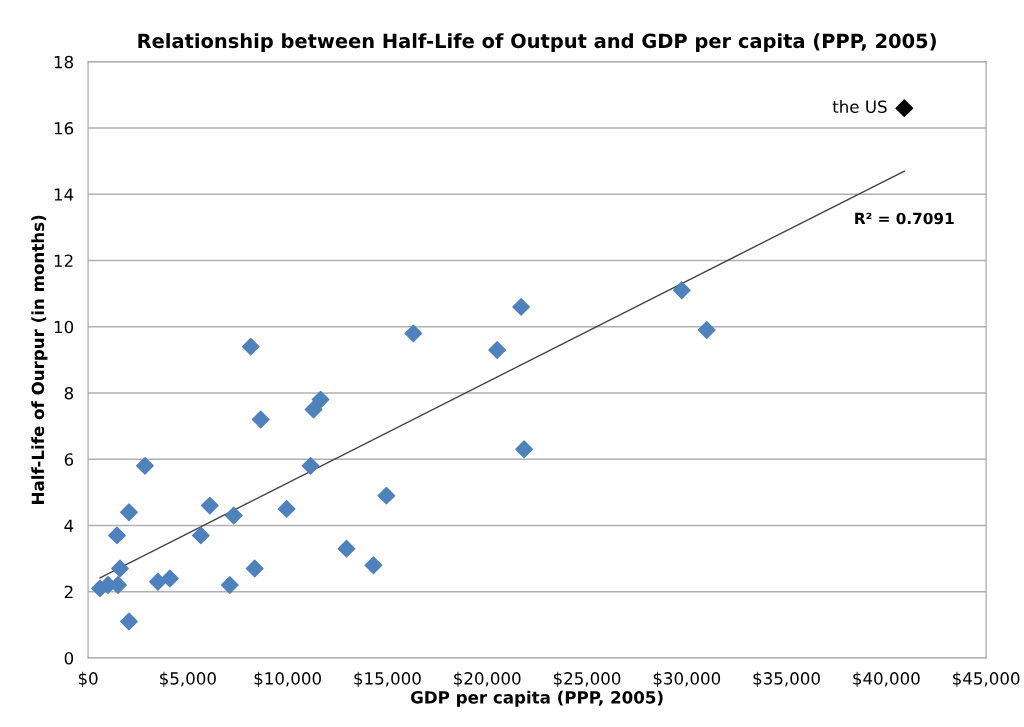  Describe the element at coordinates (64, 327) in the screenshot. I see `y-tick-label: 10` at that location.